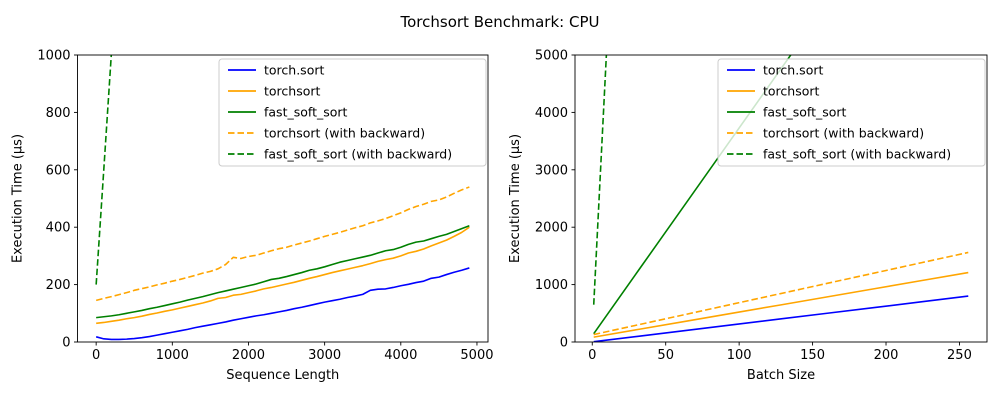 The image size is (1000, 400). Describe the element at coordinates (282, 375) in the screenshot. I see `left-plot-xlabel: Sequence Length` at that location.